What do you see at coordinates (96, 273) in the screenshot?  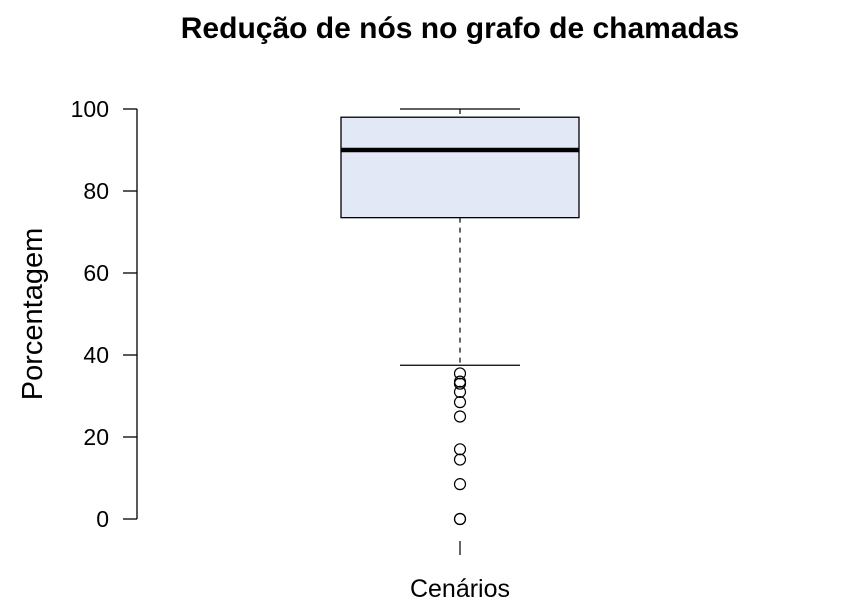 I see `y-tick-label: 60` at bounding box center [96, 273].